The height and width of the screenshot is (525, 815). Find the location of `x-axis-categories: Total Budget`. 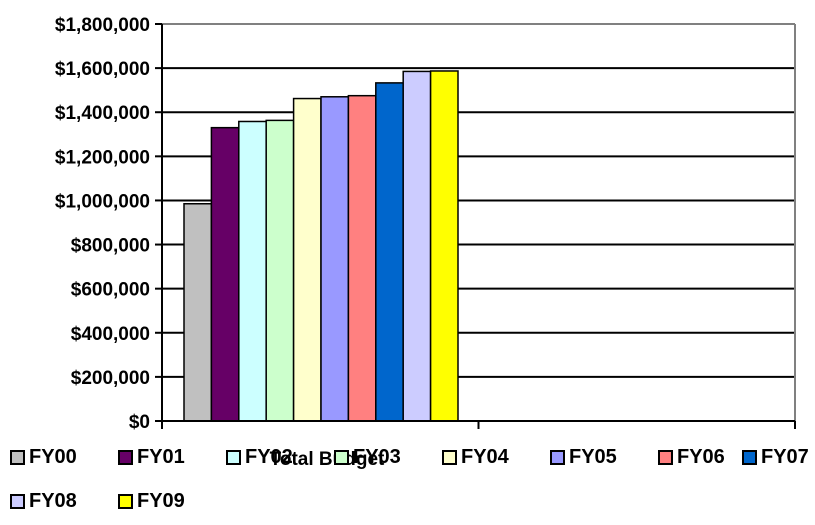

x-axis-categories: Total Budget is located at coordinates (327, 459).